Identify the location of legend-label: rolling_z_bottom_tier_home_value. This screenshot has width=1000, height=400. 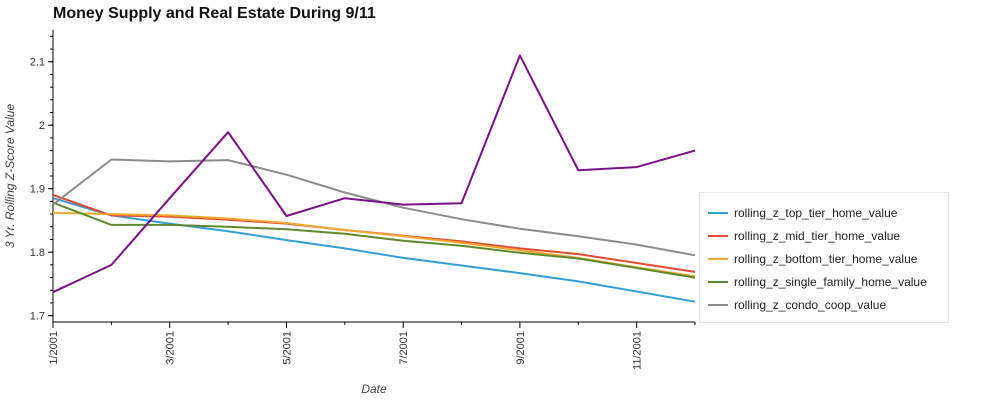
(826, 259).